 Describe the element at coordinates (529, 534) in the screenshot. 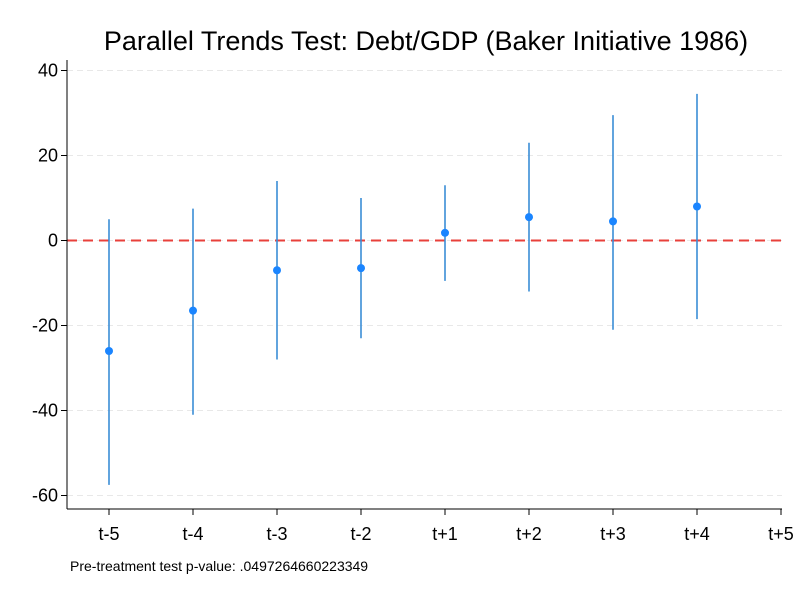

I see `x-tick-label-5: t+2` at that location.